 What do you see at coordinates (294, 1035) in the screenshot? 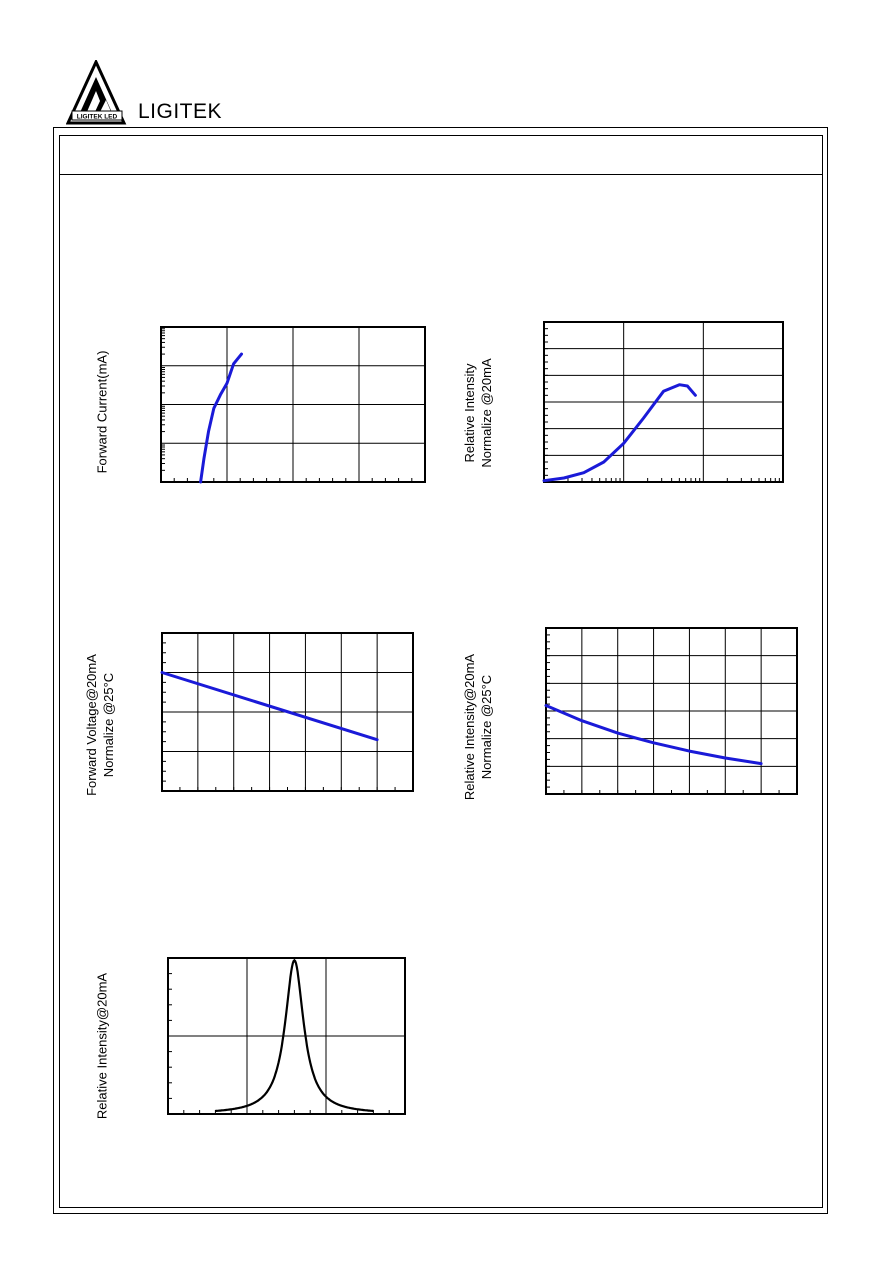
I see `spectrum-line` at bounding box center [294, 1035].